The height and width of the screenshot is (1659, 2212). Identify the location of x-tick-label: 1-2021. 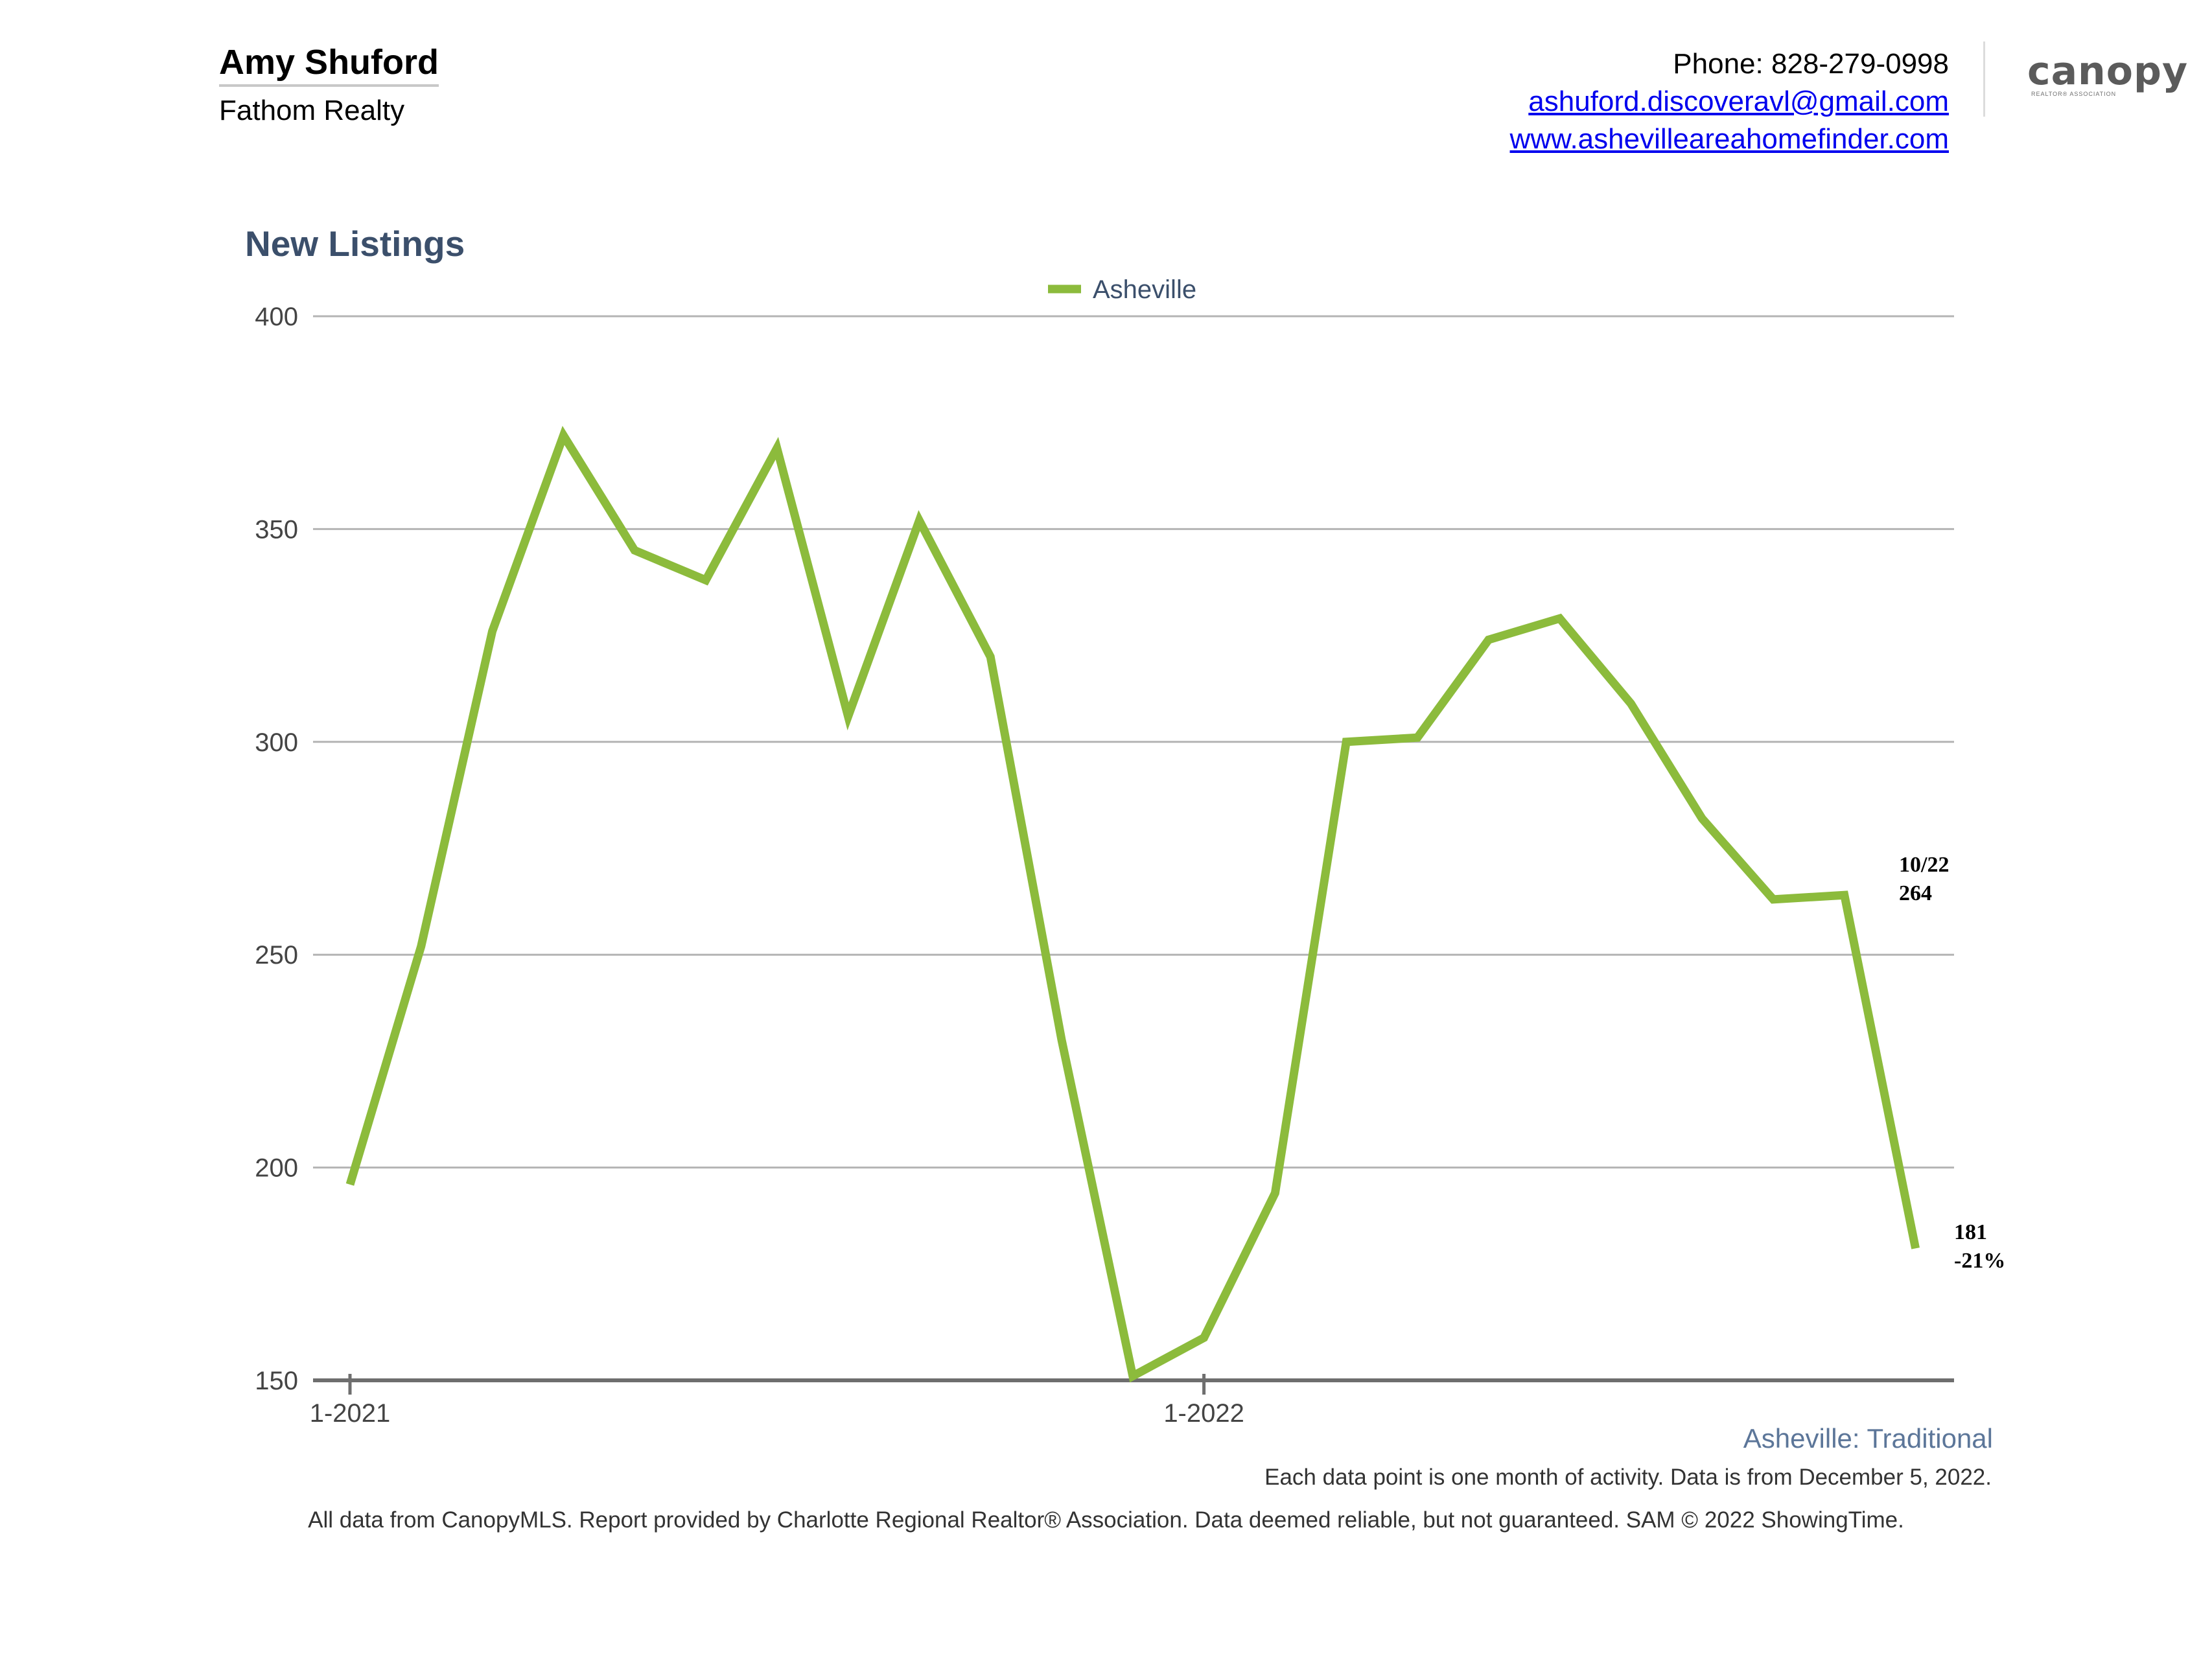
(350, 1414).